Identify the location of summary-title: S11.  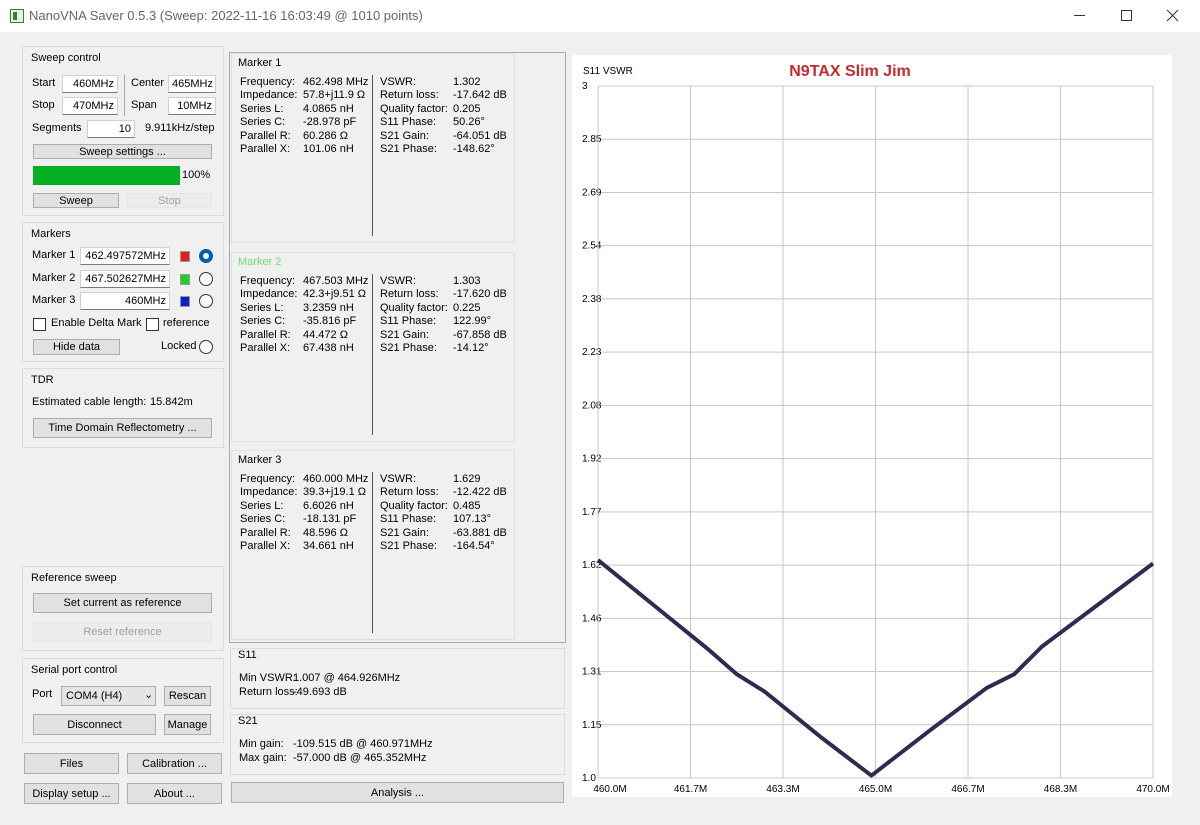
(247, 655).